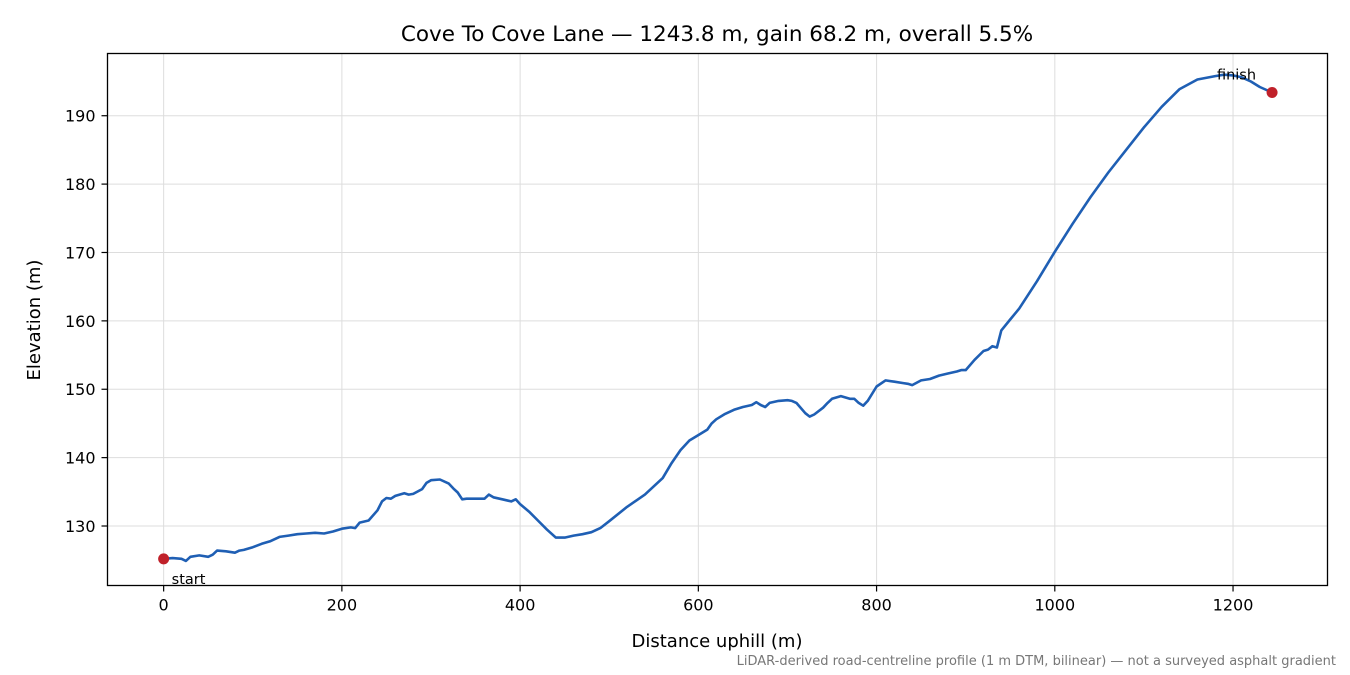 Image resolution: width=1350 pixels, height=675 pixels. I want to click on x-tick-label: 1000, so click(1054, 605).